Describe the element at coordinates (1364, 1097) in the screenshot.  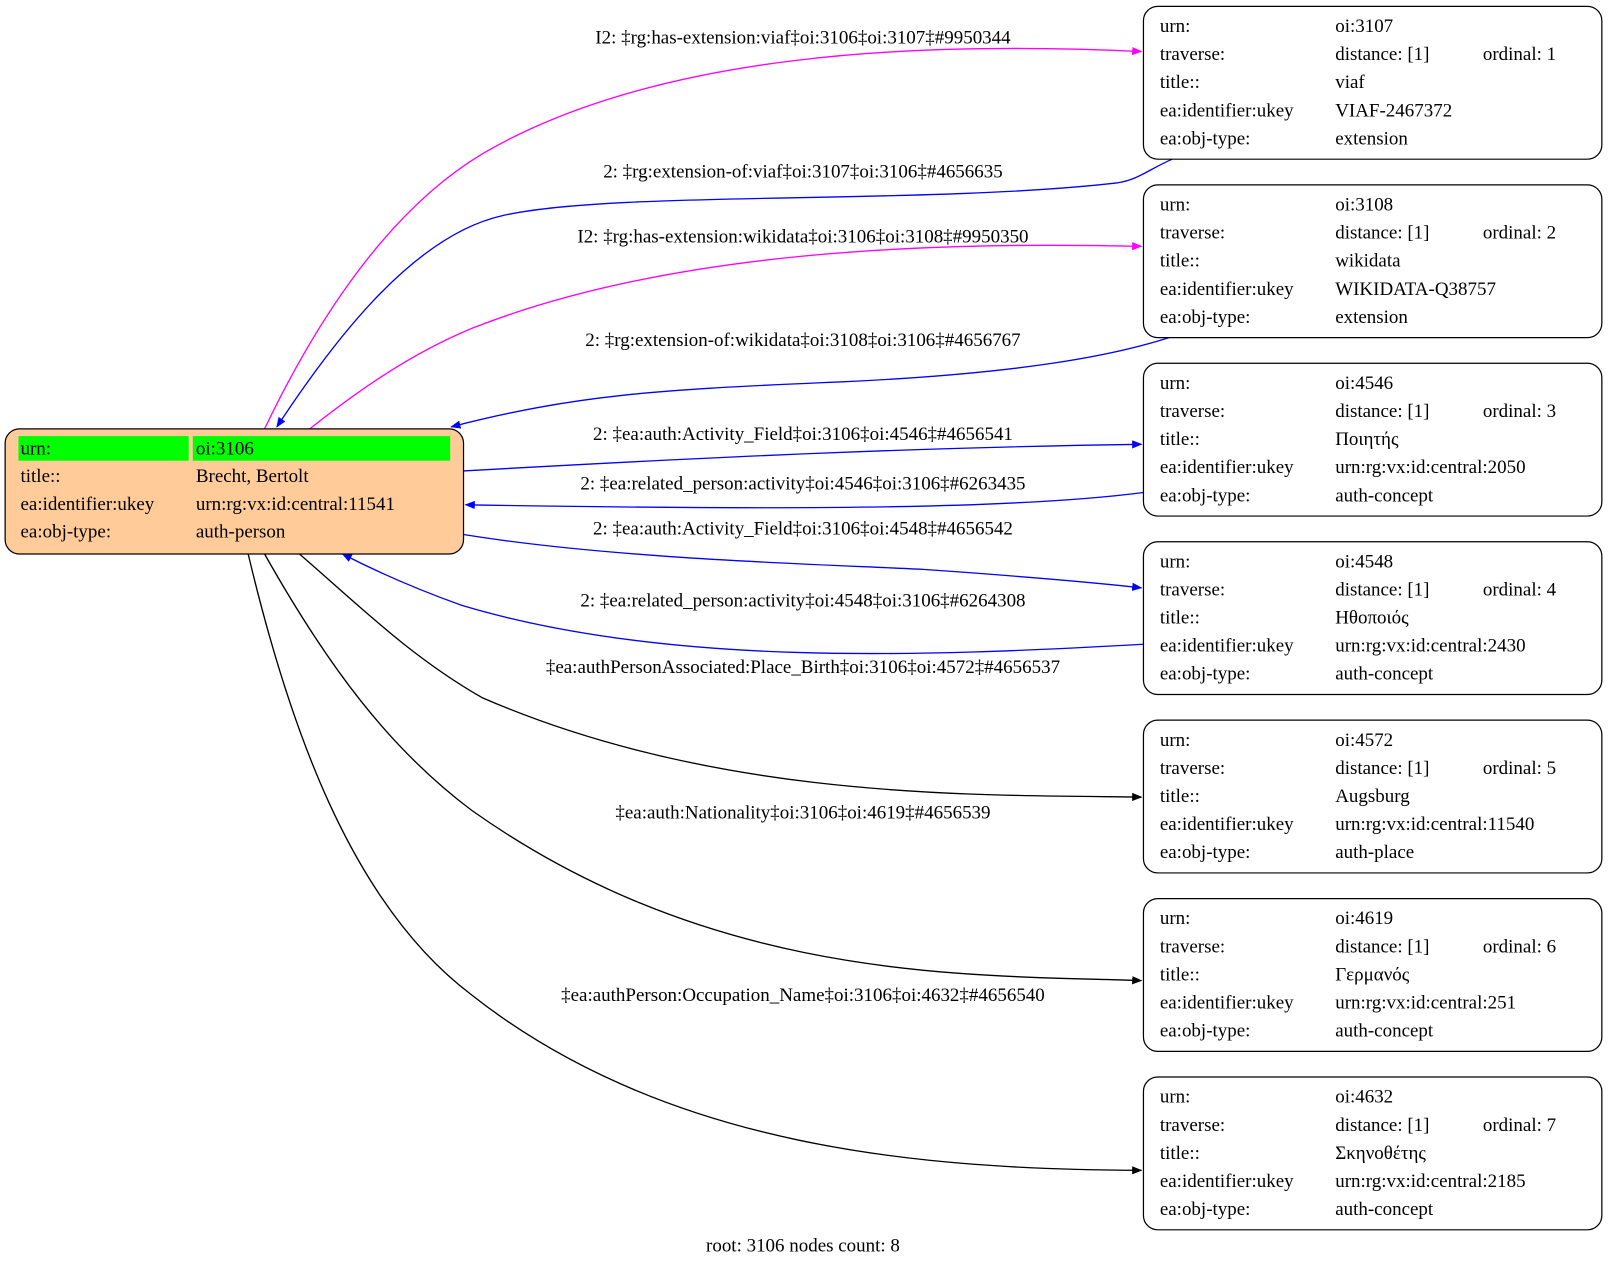
I see `node-urn: oi:4632` at that location.